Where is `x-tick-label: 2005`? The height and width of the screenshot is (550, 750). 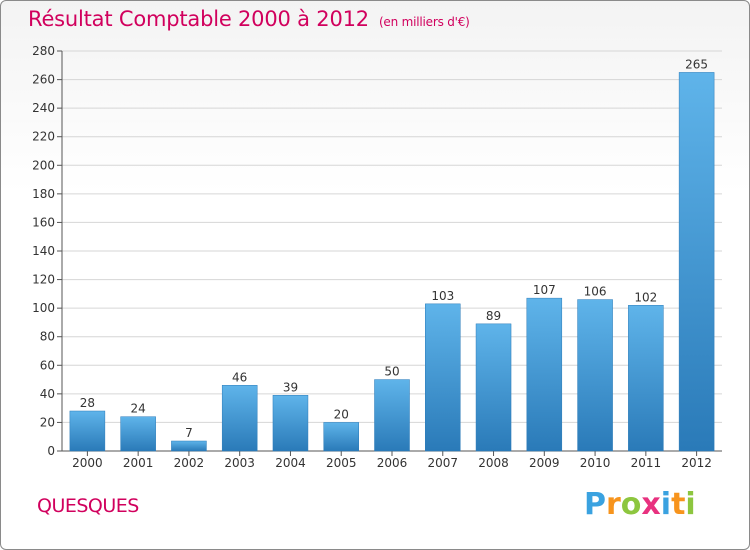
x-tick-label: 2005 is located at coordinates (341, 463).